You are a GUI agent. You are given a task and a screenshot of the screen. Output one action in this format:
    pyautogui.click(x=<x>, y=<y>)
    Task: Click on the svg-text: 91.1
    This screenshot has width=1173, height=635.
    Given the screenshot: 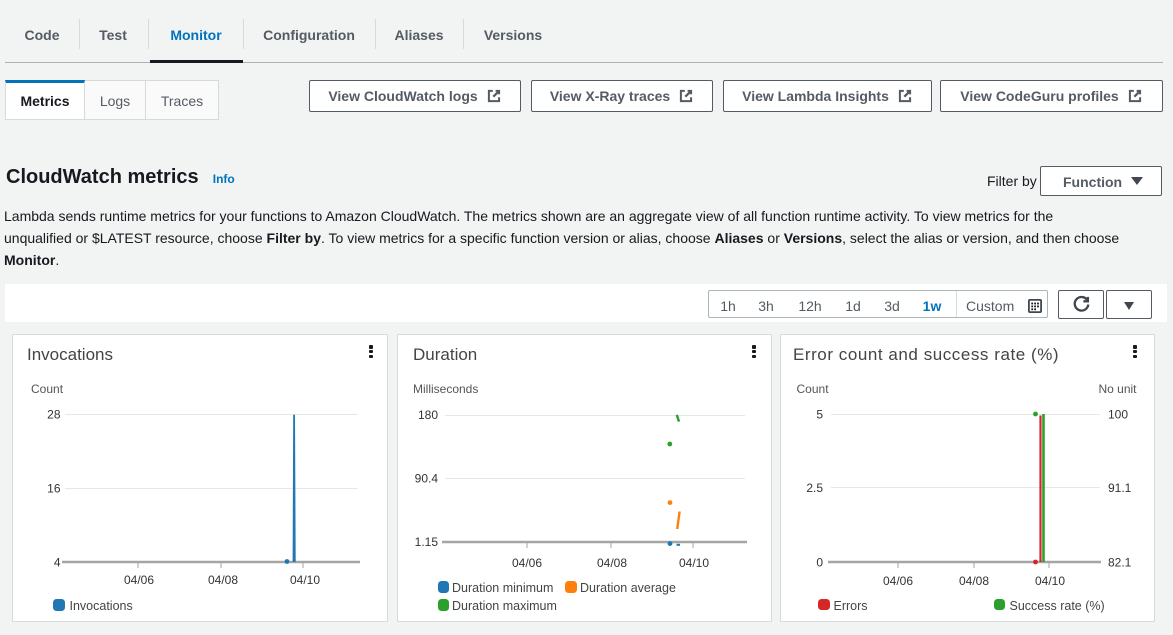 What is the action you would take?
    pyautogui.click(x=1120, y=488)
    